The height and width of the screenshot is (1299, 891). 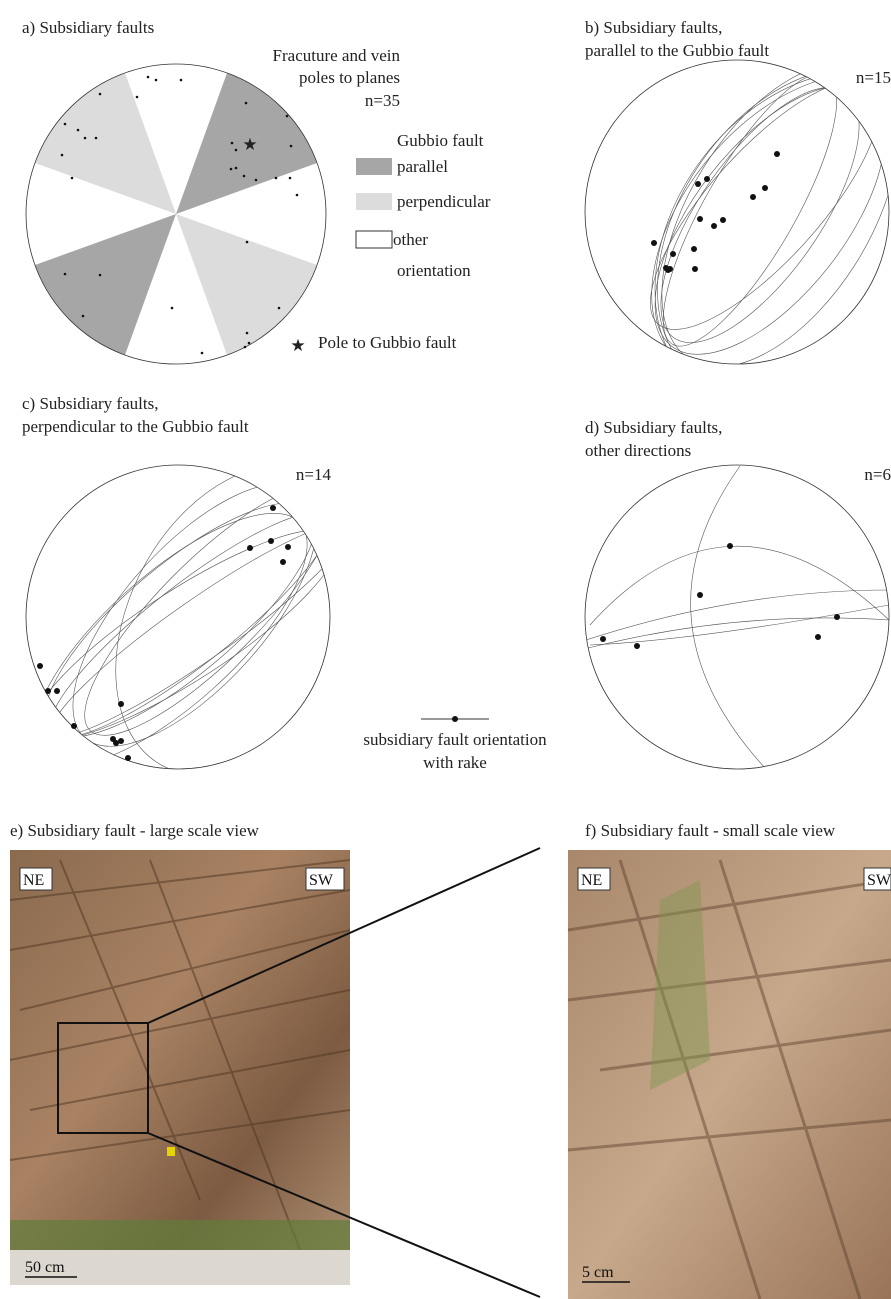 I want to click on legend-label: orientation, so click(x=434, y=270).